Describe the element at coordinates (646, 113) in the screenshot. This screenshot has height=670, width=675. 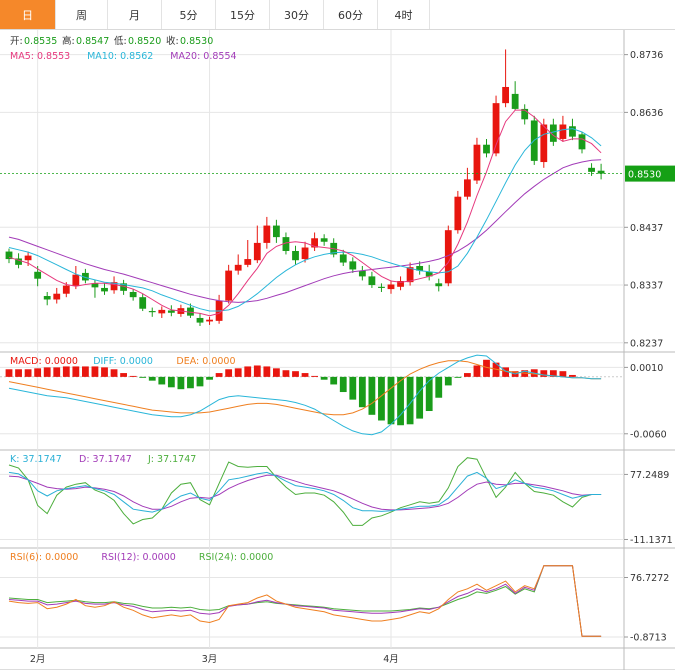
I see `price-tick-label: 0.8636` at that location.